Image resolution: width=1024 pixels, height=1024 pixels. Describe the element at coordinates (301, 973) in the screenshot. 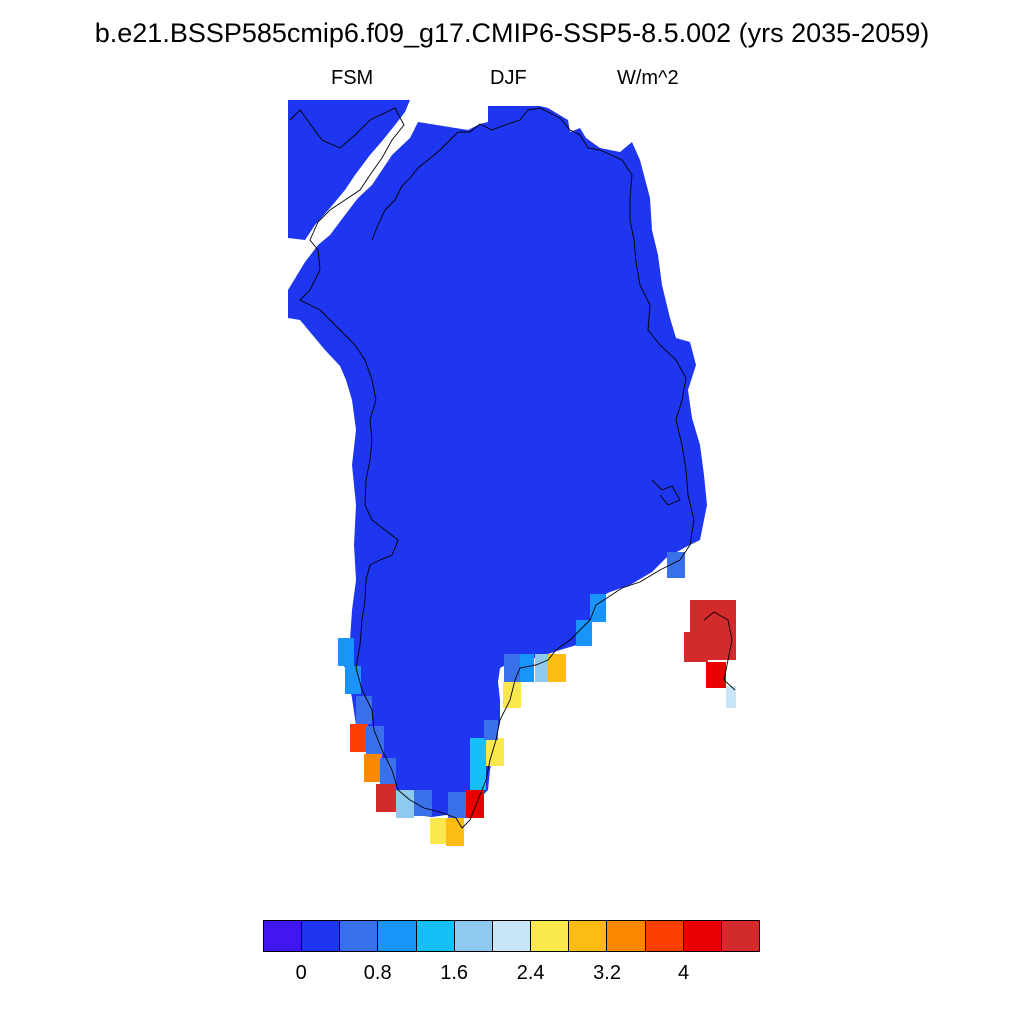

I see `colorbar-tick-label: 0` at that location.